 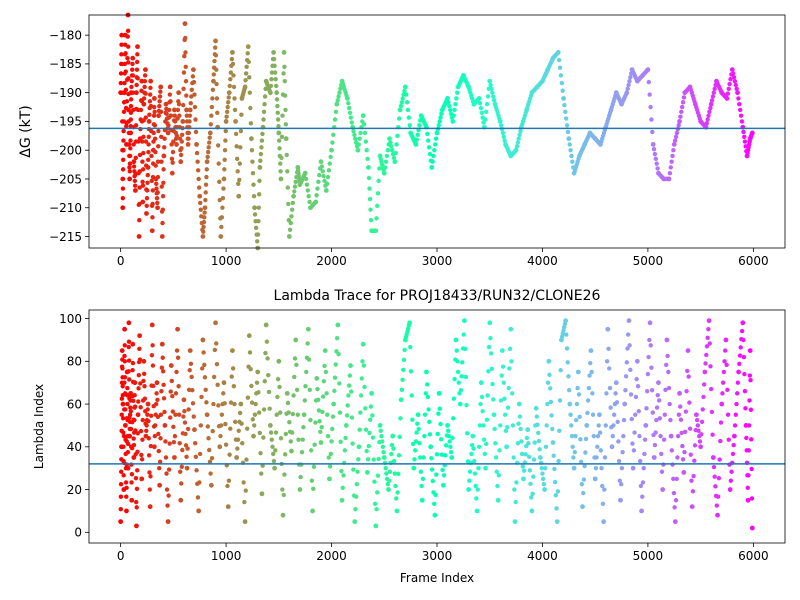 What do you see at coordinates (443, 553) in the screenshot?
I see `lambda-x-ticks: 0 1000 2000 3000 4000 5000 6000` at bounding box center [443, 553].